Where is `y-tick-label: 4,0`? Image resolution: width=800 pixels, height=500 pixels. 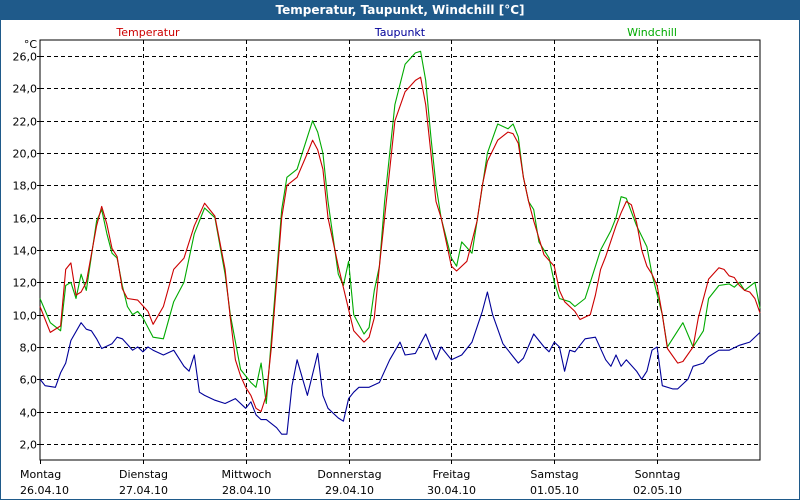 y-tick-label: 4,0 is located at coordinates (29, 413).